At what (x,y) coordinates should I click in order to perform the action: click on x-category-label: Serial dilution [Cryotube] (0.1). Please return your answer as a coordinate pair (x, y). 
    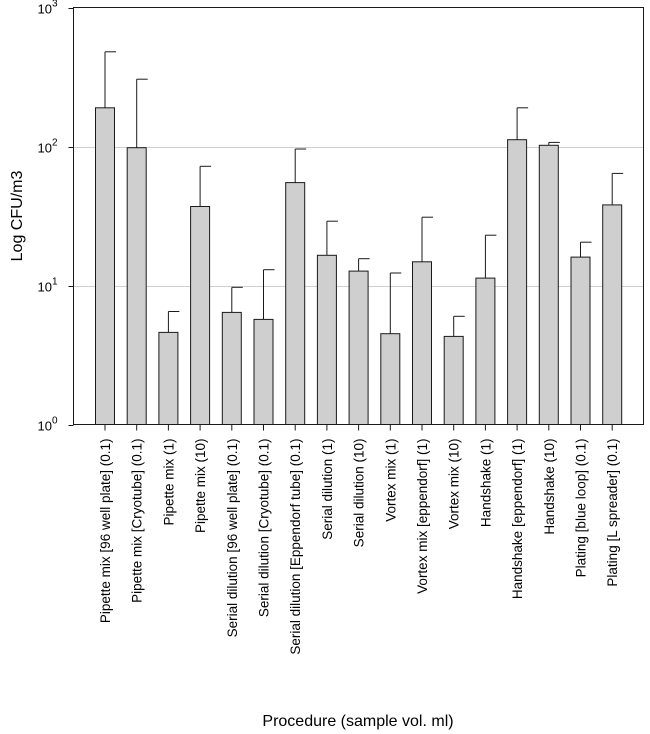
    Looking at the image, I should click on (264, 528).